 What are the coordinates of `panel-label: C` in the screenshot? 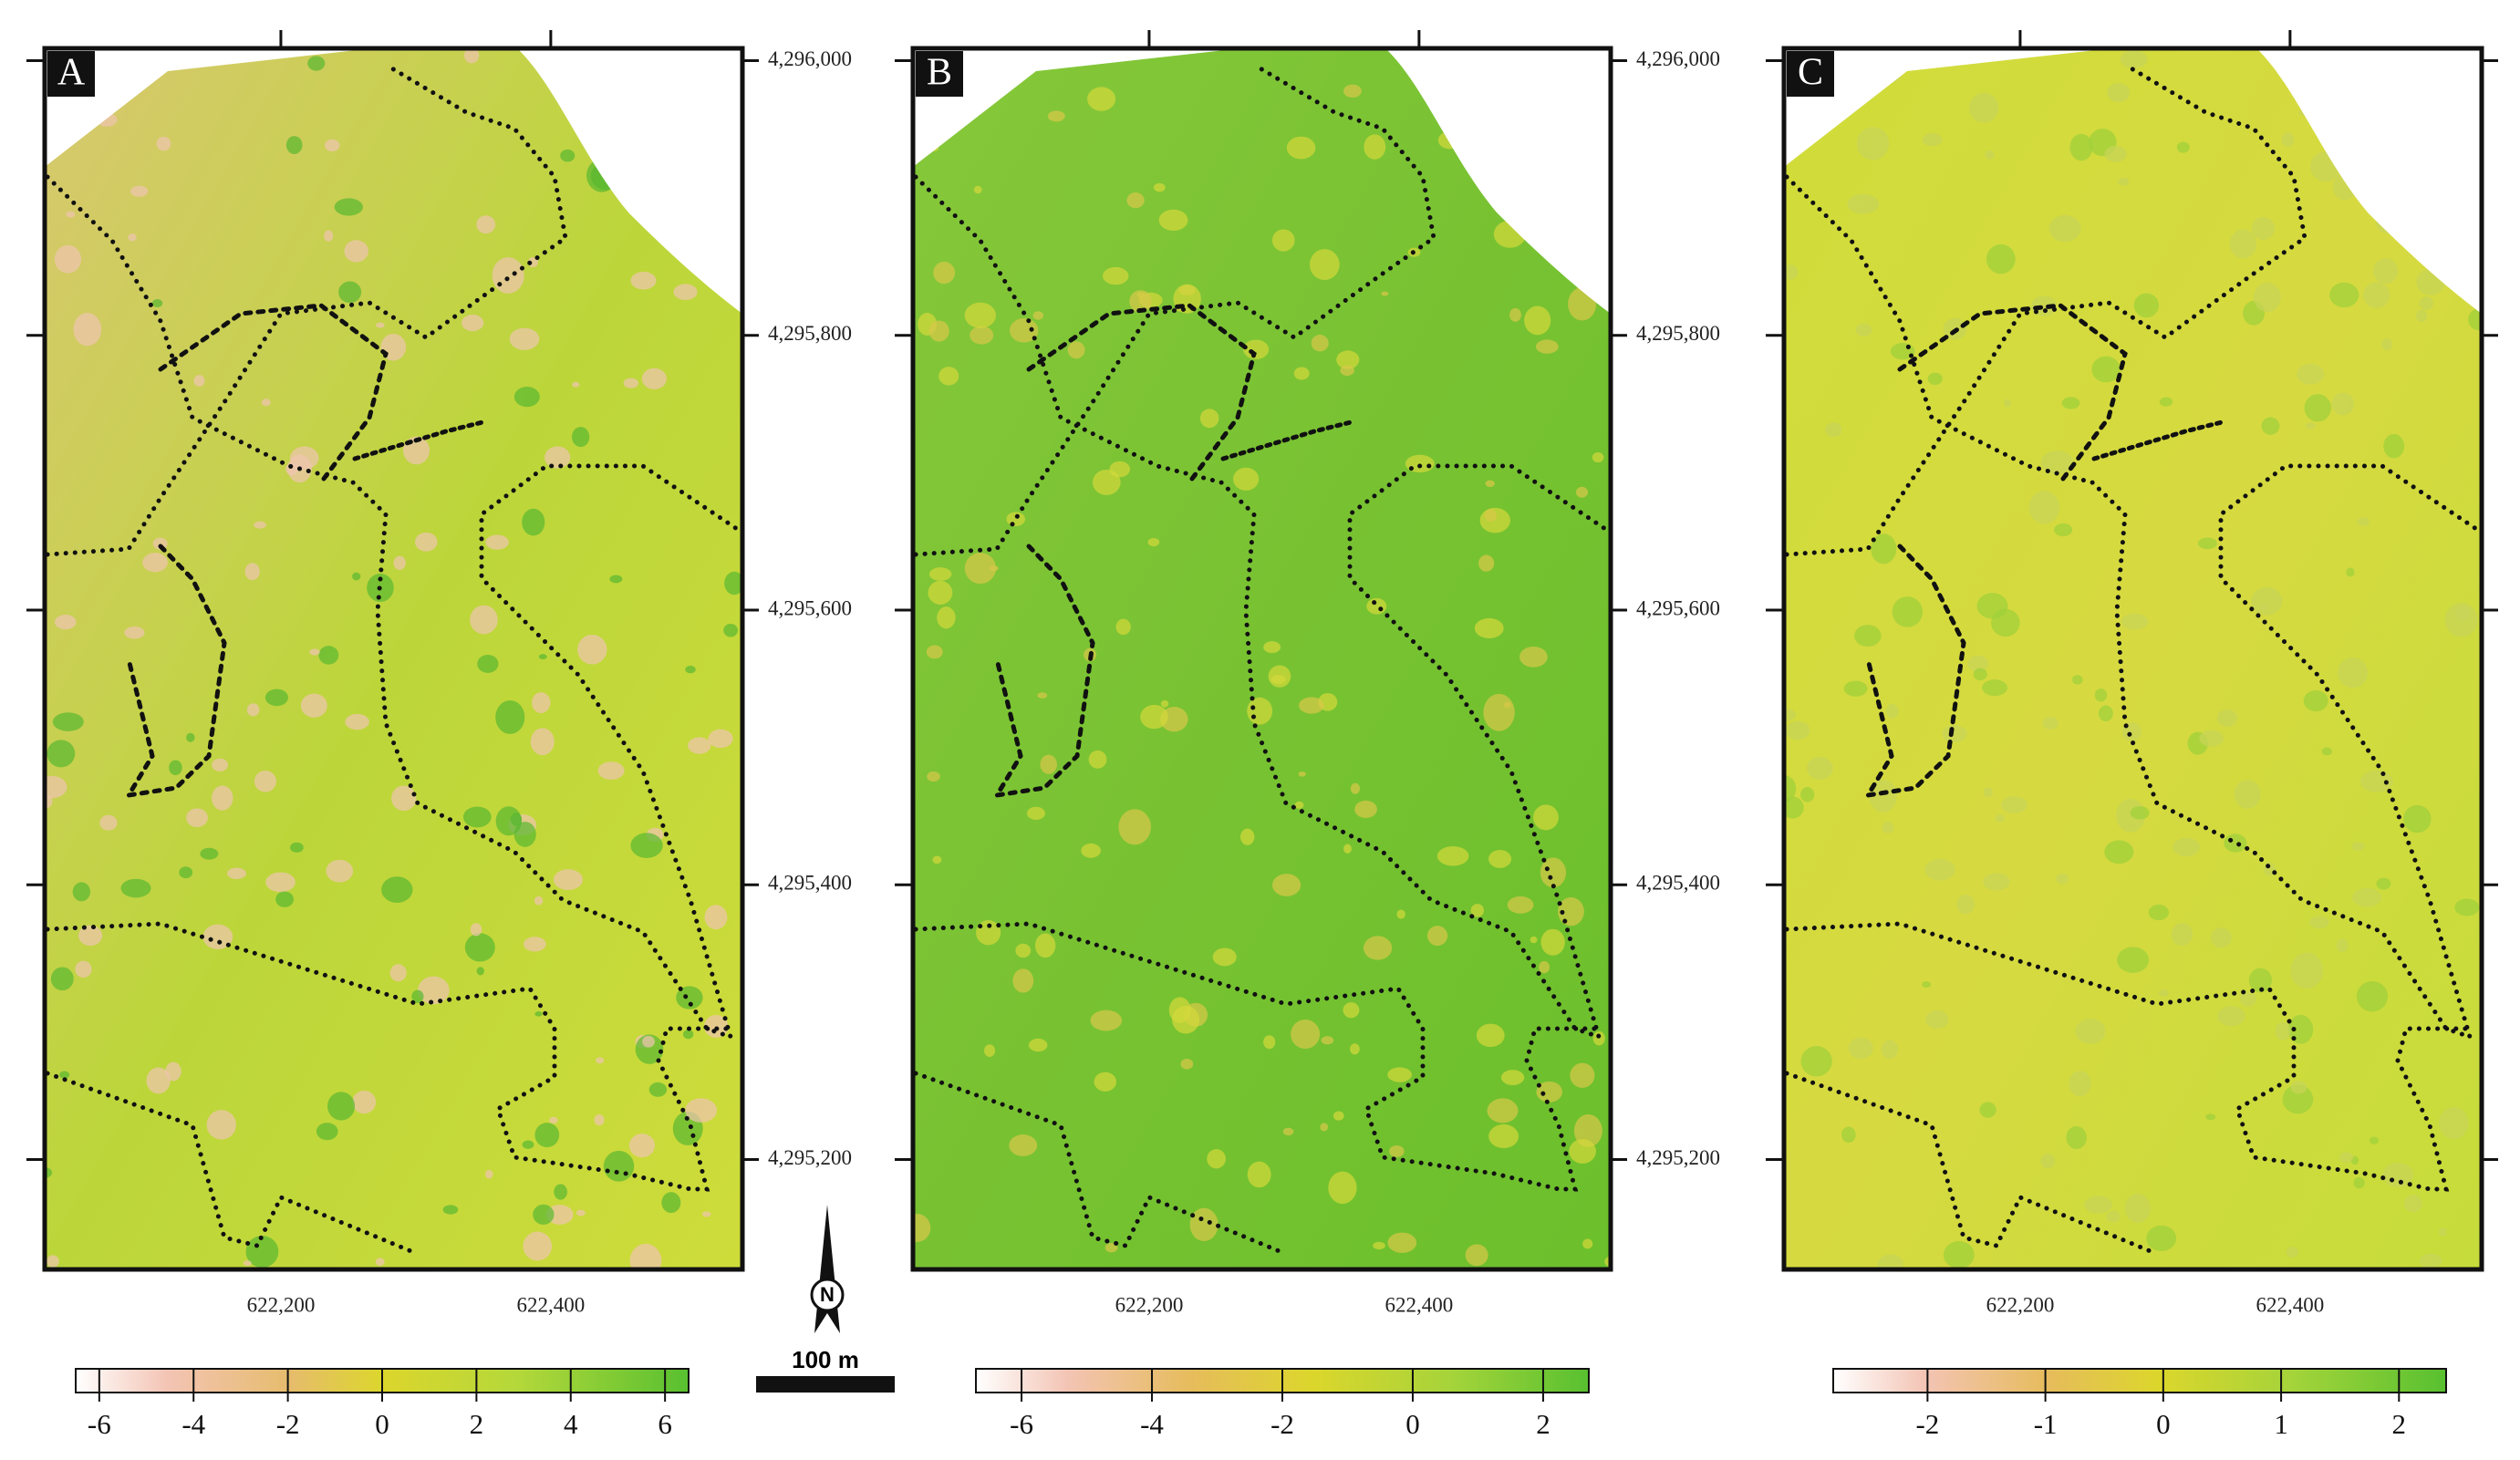 It's located at (1810, 74).